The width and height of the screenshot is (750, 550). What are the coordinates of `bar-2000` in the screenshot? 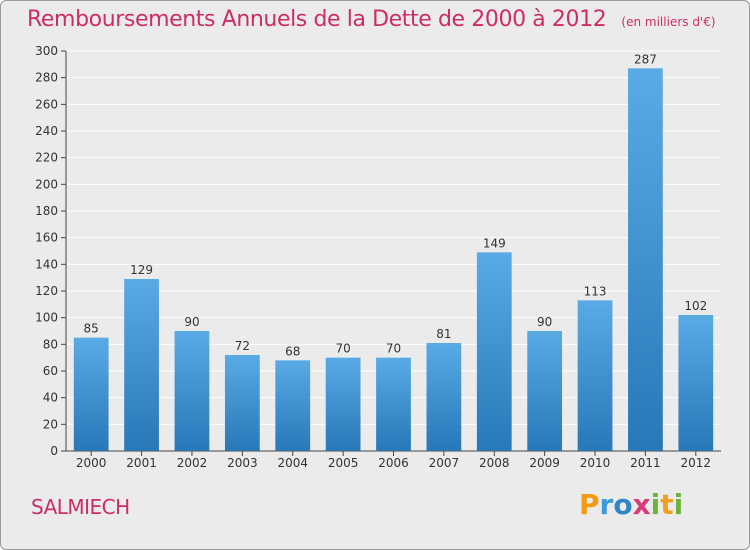 It's located at (91, 394).